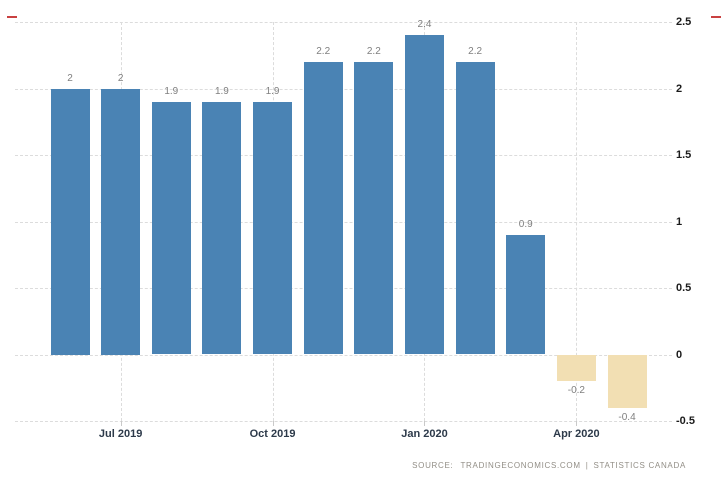  Describe the element at coordinates (639, 465) in the screenshot. I see `source-provider: STATISTICS CANADA` at that location.